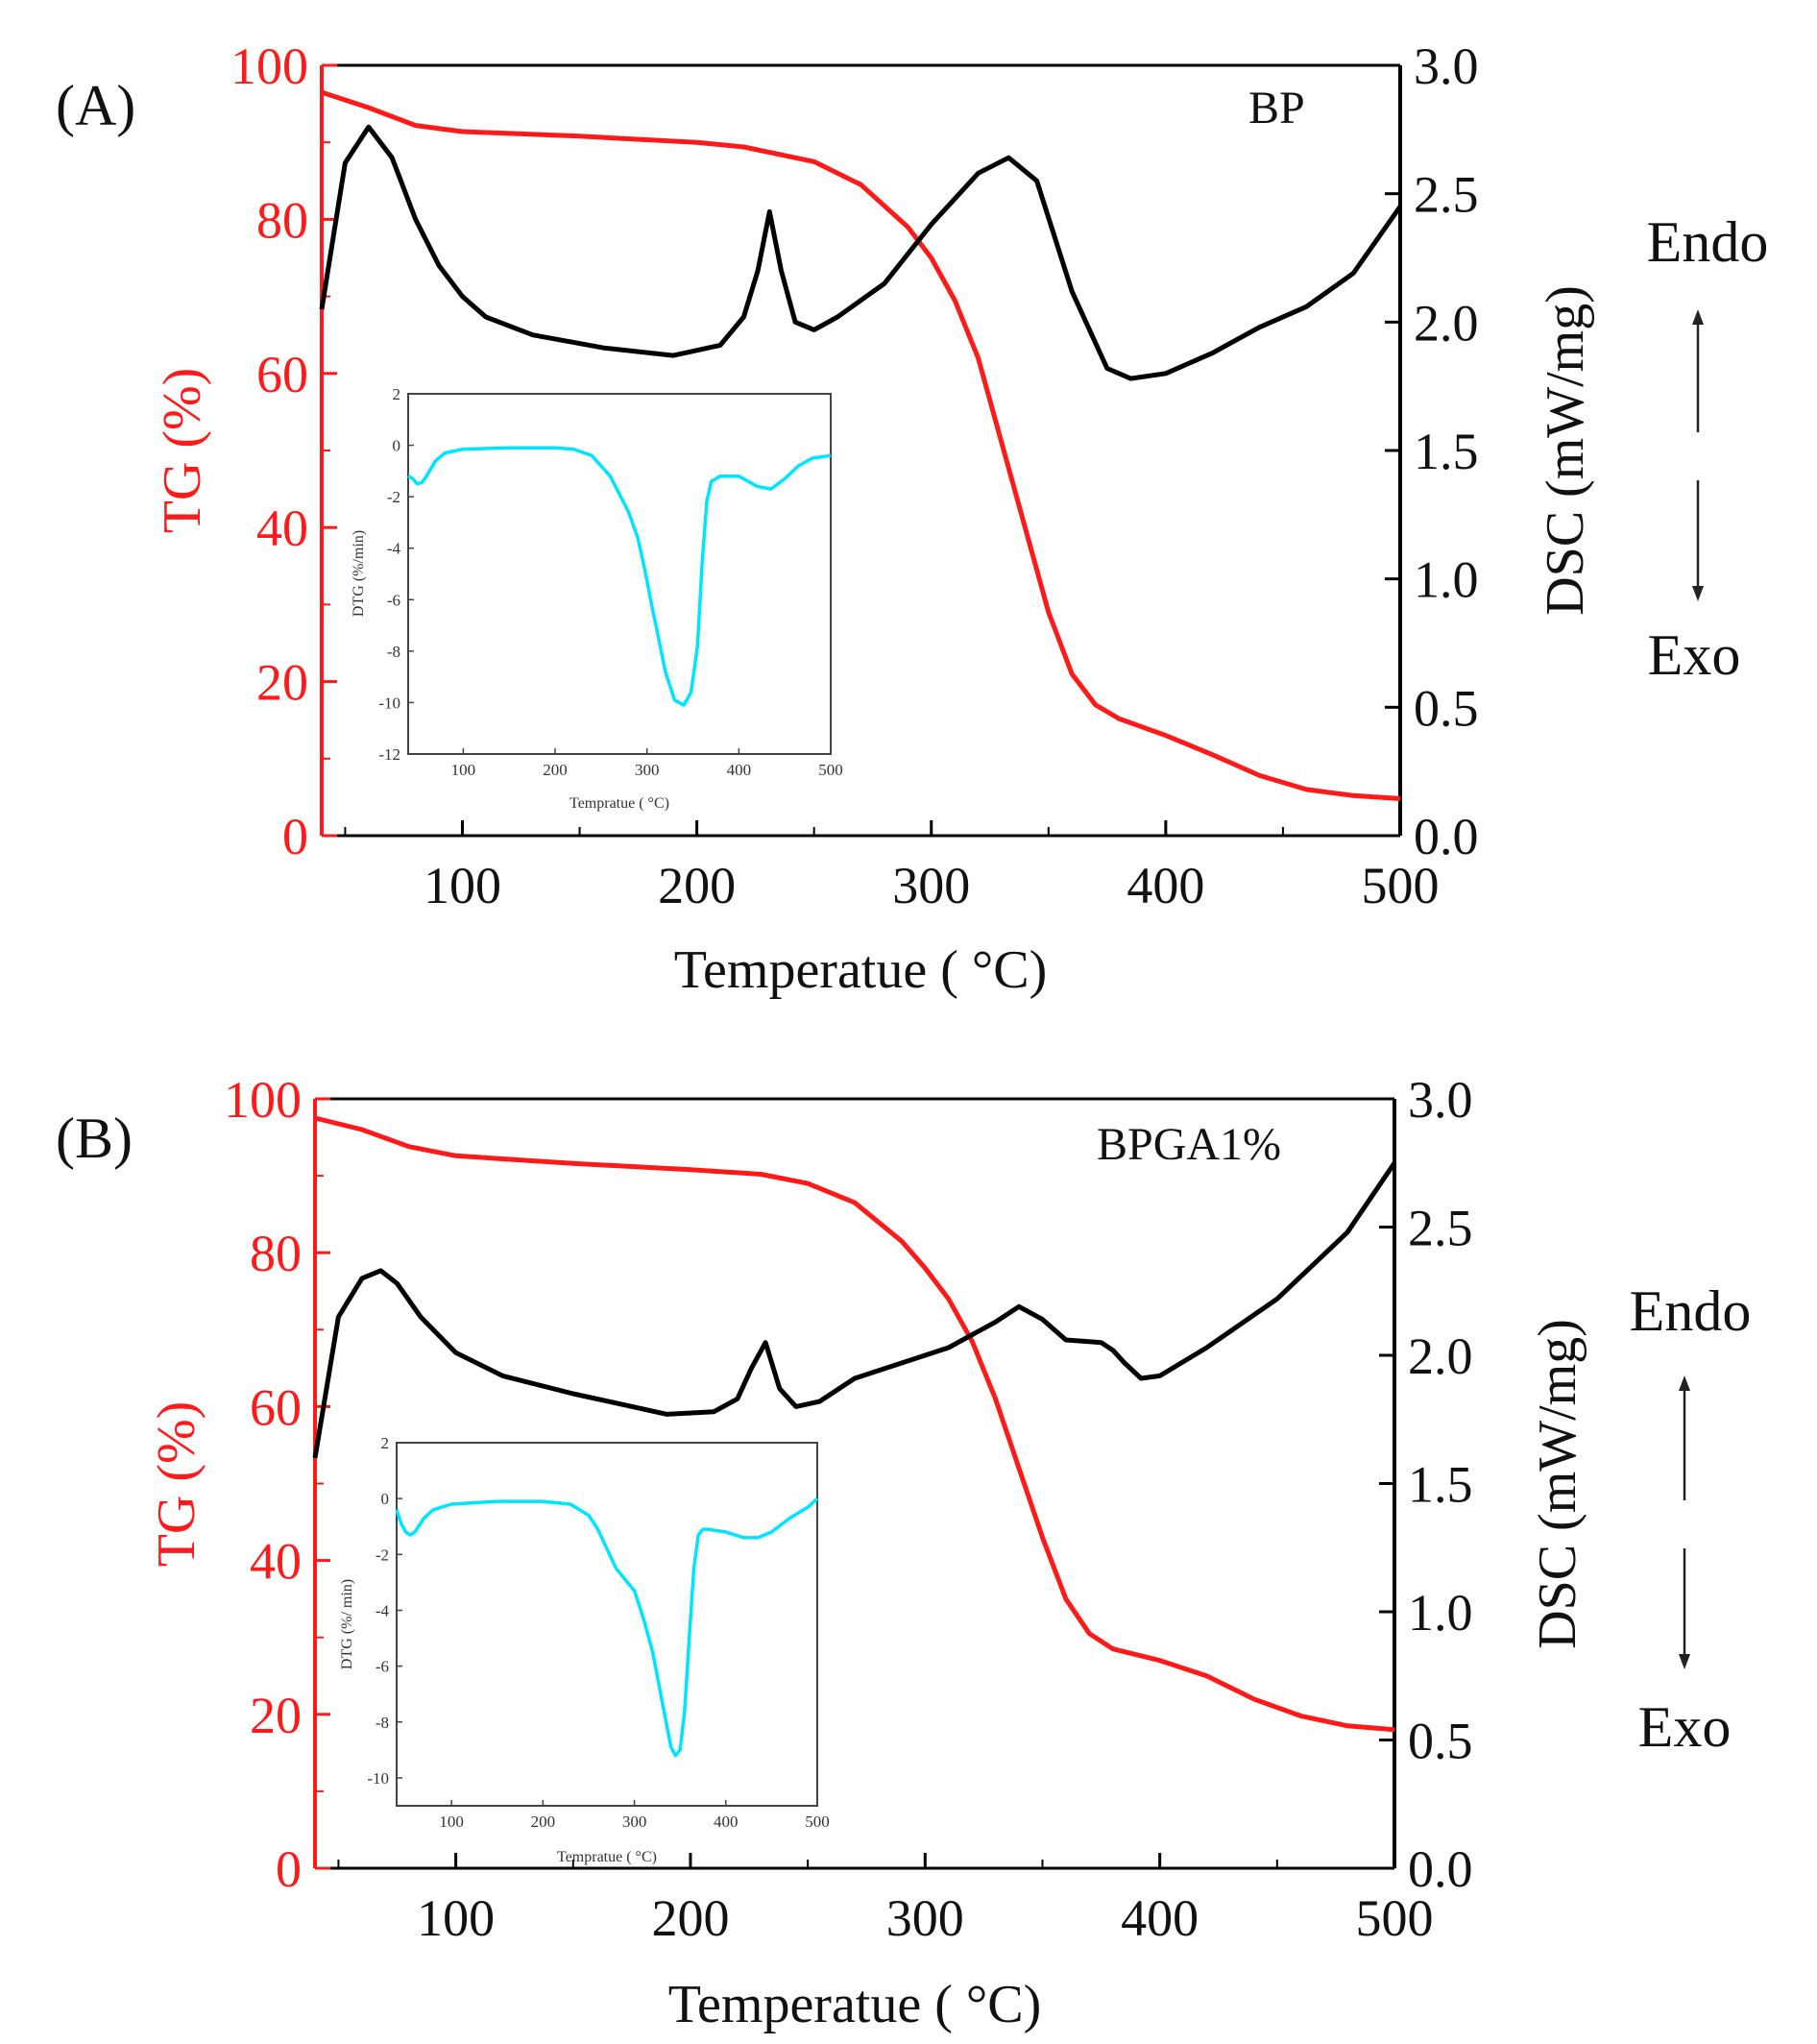 Image resolution: width=1817 pixels, height=2044 pixels. I want to click on panel-b-right-axis-title: DSC (mW/mg), so click(1557, 1484).